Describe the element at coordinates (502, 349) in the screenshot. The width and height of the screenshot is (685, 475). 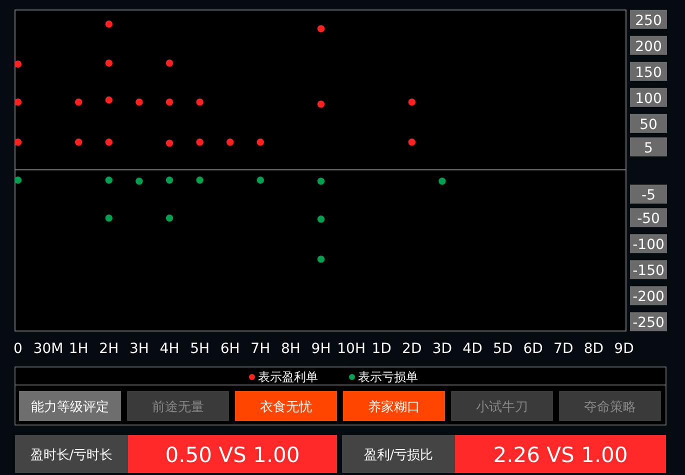
I see `x-tick-label: 5D` at that location.